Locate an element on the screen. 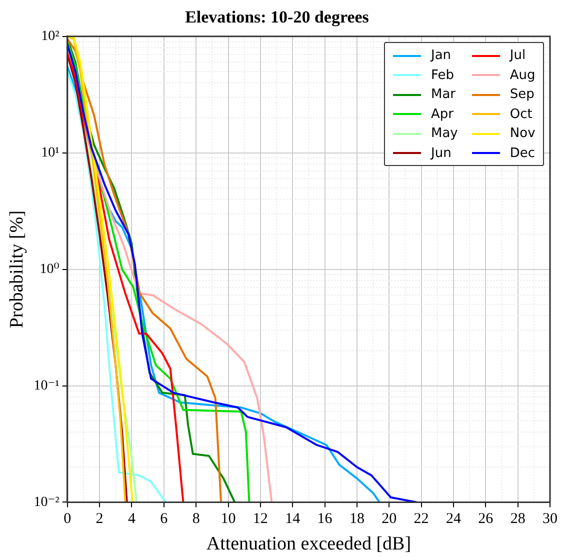 This screenshot has width=562, height=558. legend-label: May is located at coordinates (444, 134).